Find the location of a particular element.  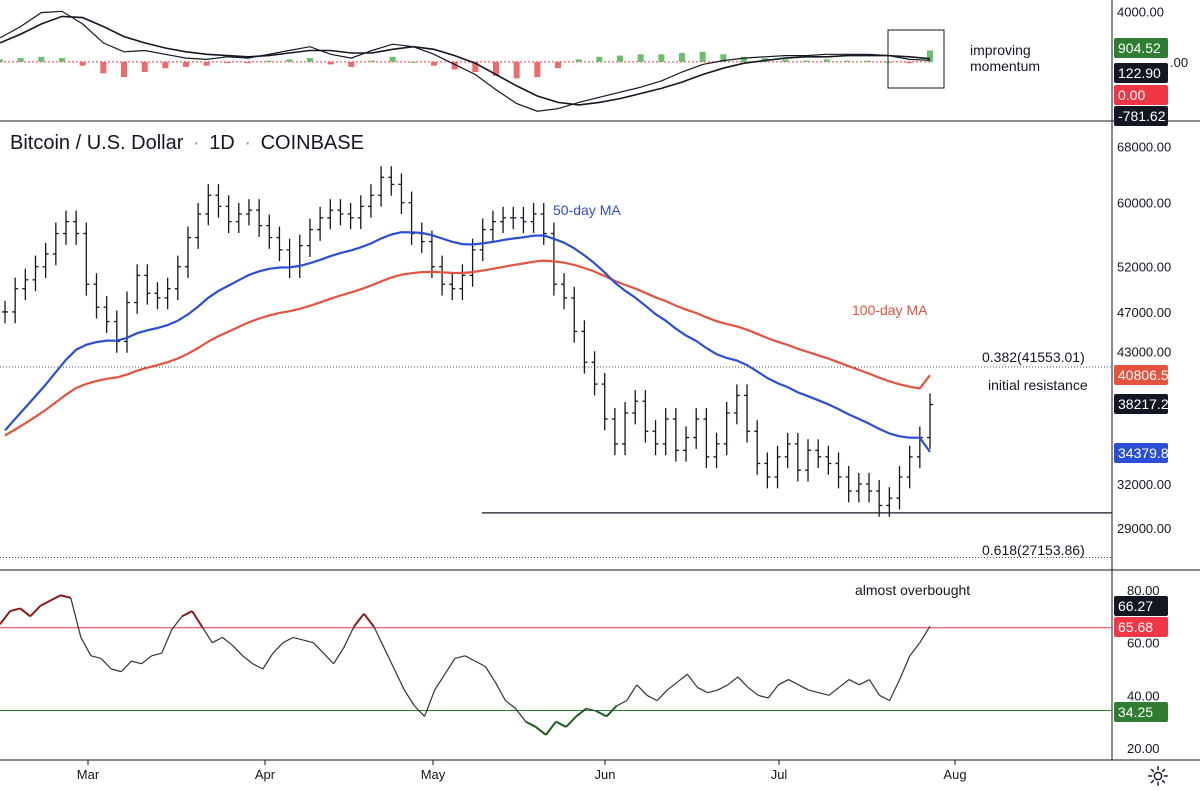

time-tick-label: May is located at coordinates (433, 774).